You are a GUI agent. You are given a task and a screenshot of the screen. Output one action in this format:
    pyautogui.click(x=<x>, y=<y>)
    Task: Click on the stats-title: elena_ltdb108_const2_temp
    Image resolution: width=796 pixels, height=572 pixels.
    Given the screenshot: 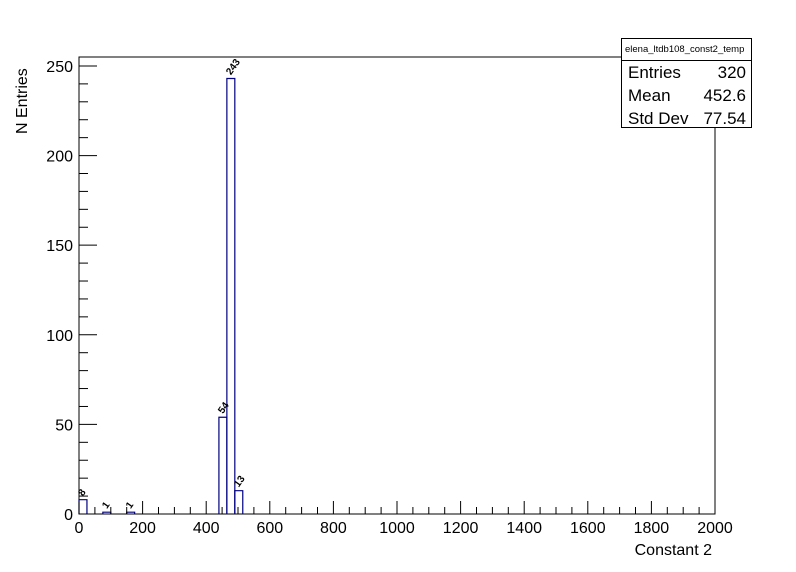 What is the action you would take?
    pyautogui.click(x=686, y=50)
    